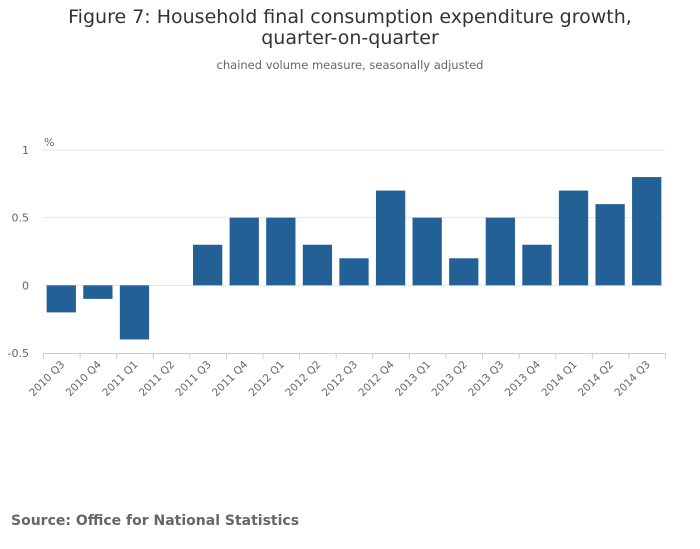  What do you see at coordinates (84, 378) in the screenshot?
I see `x-tick-label: 2010 Q4` at bounding box center [84, 378].